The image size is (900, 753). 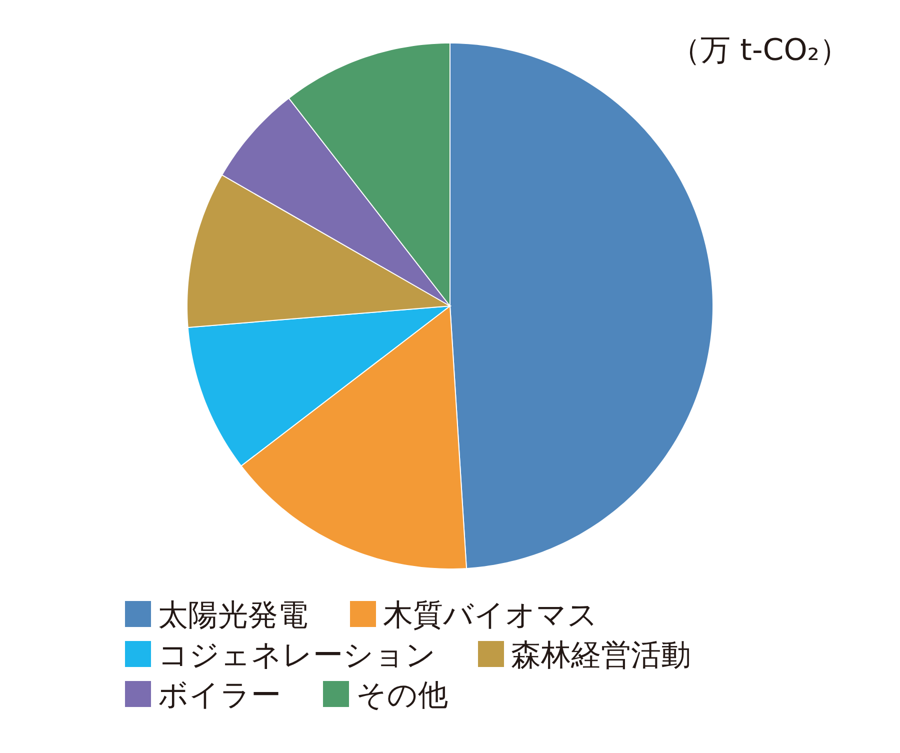 I want to click on legend-label: ボイラー, so click(x=219, y=695).